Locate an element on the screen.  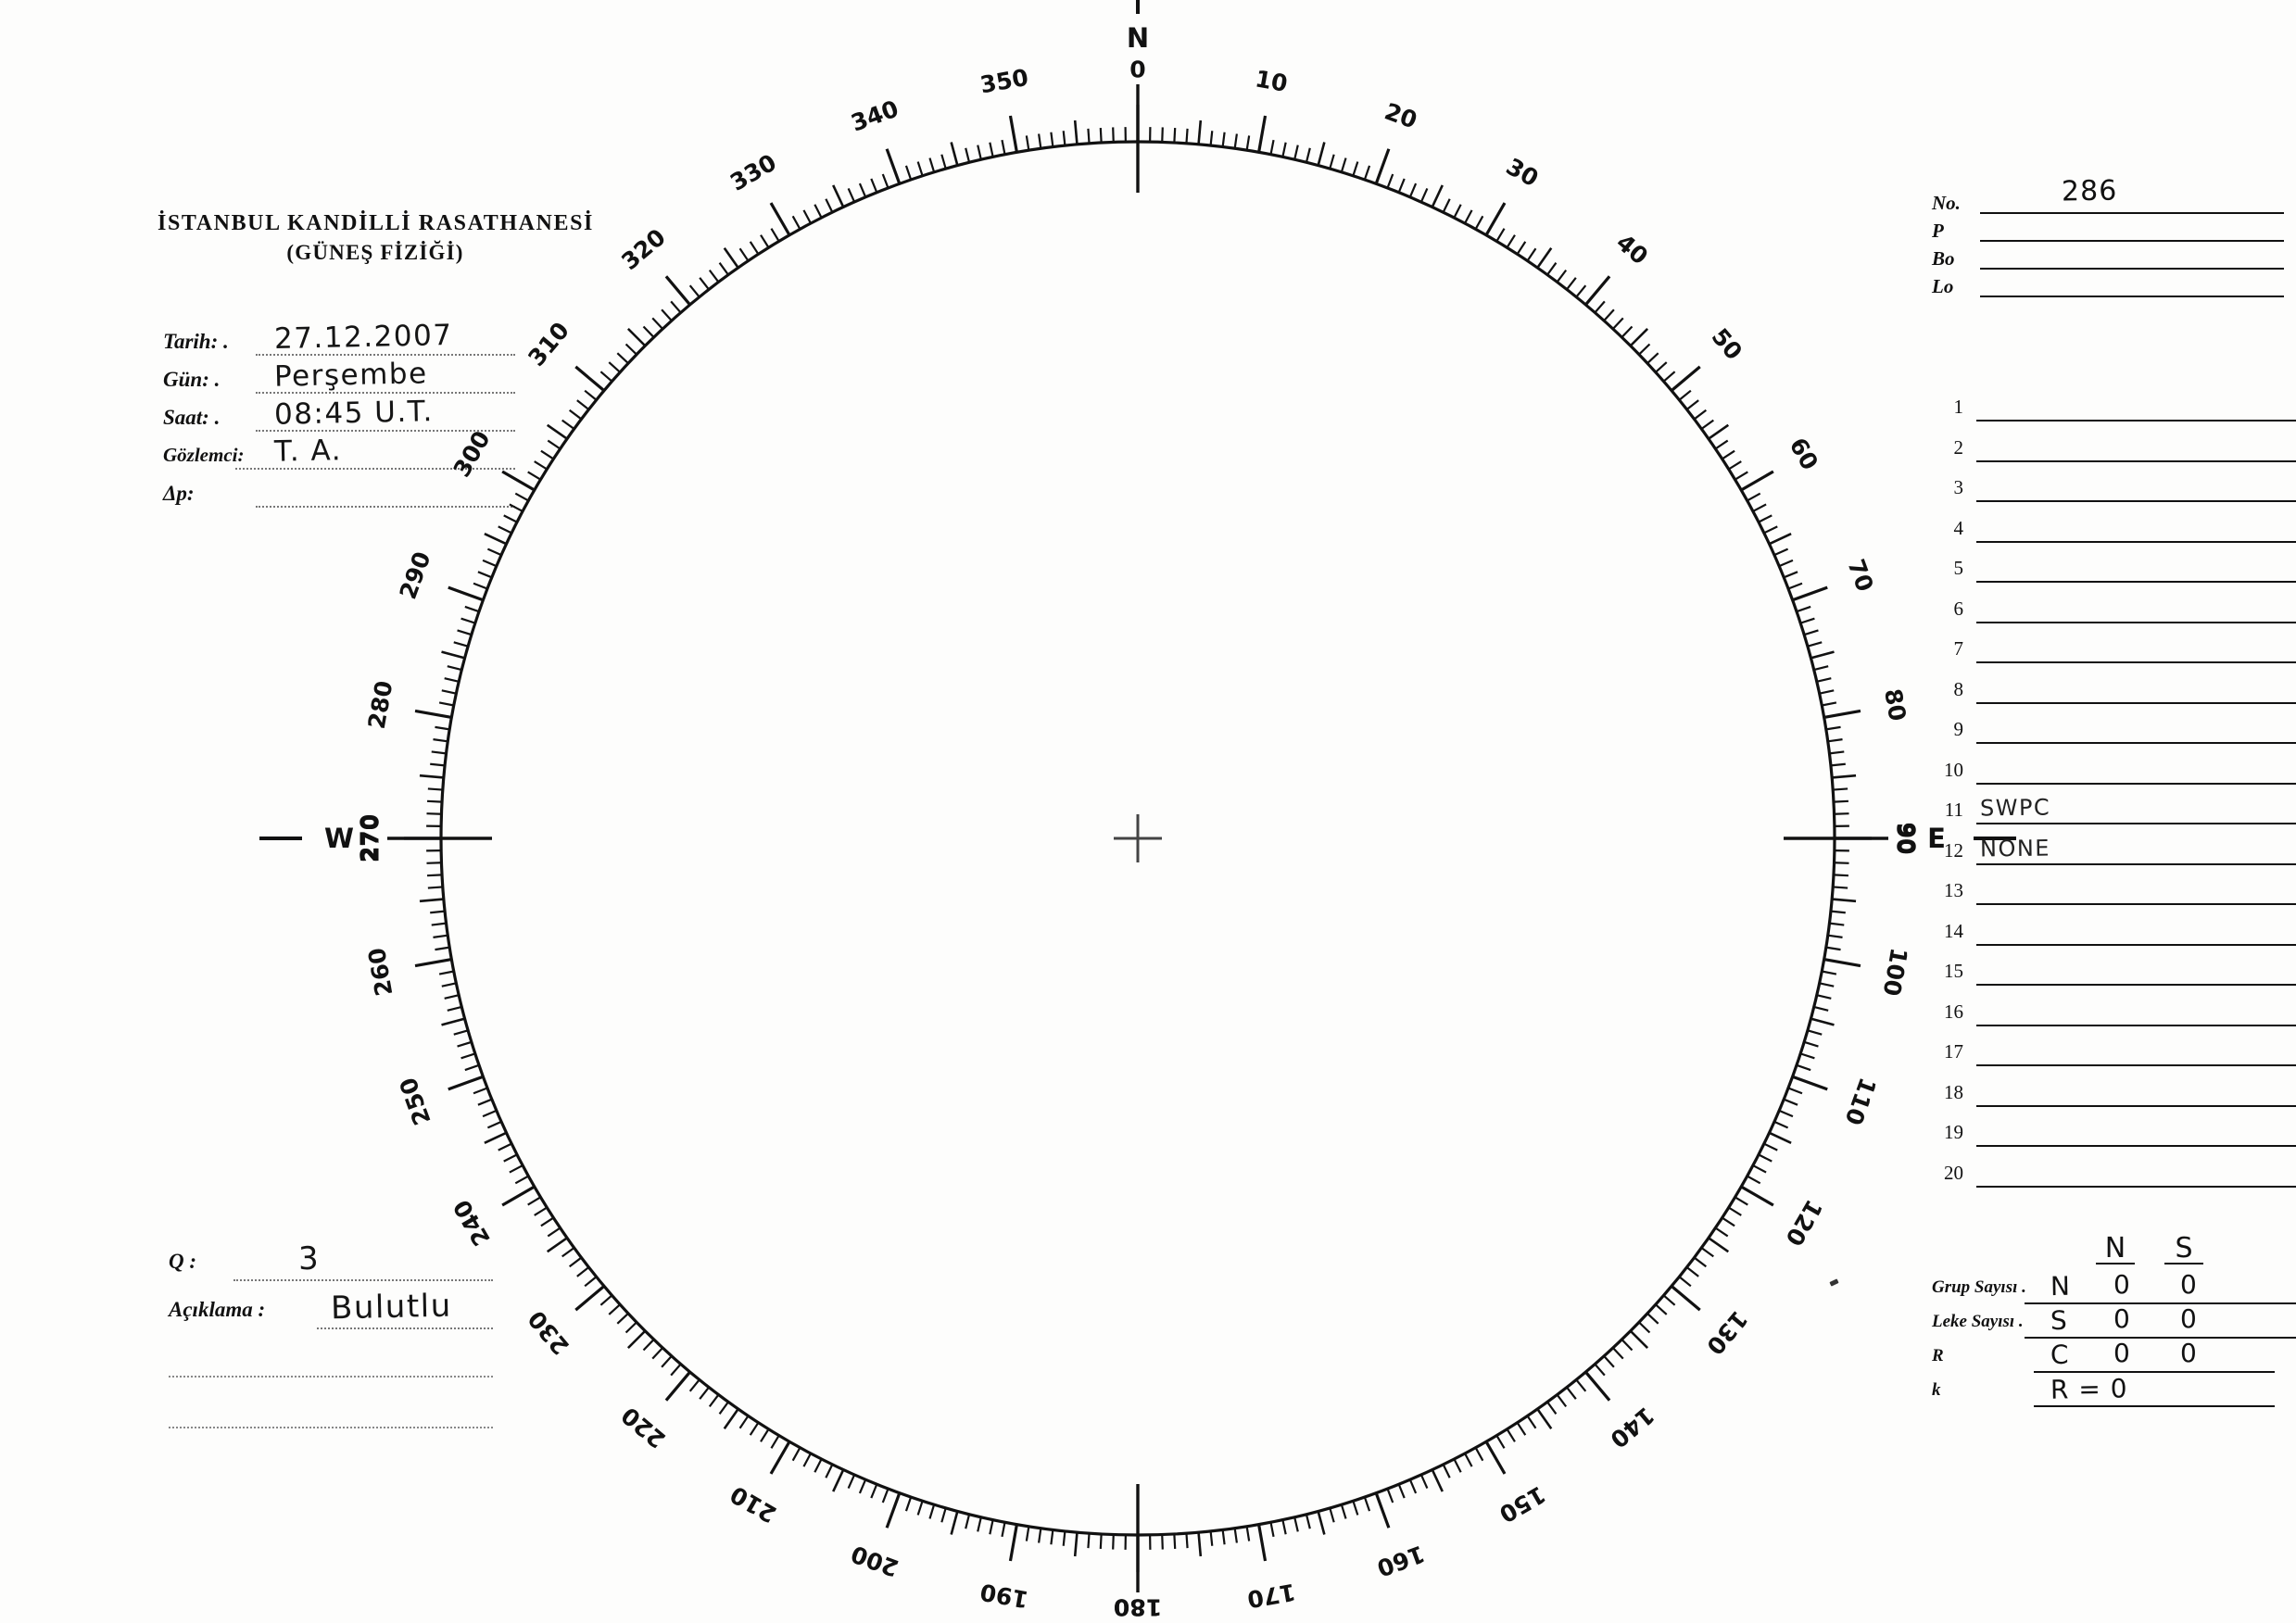
summary-row-full-value: R = 0 is located at coordinates (2089, 1389).